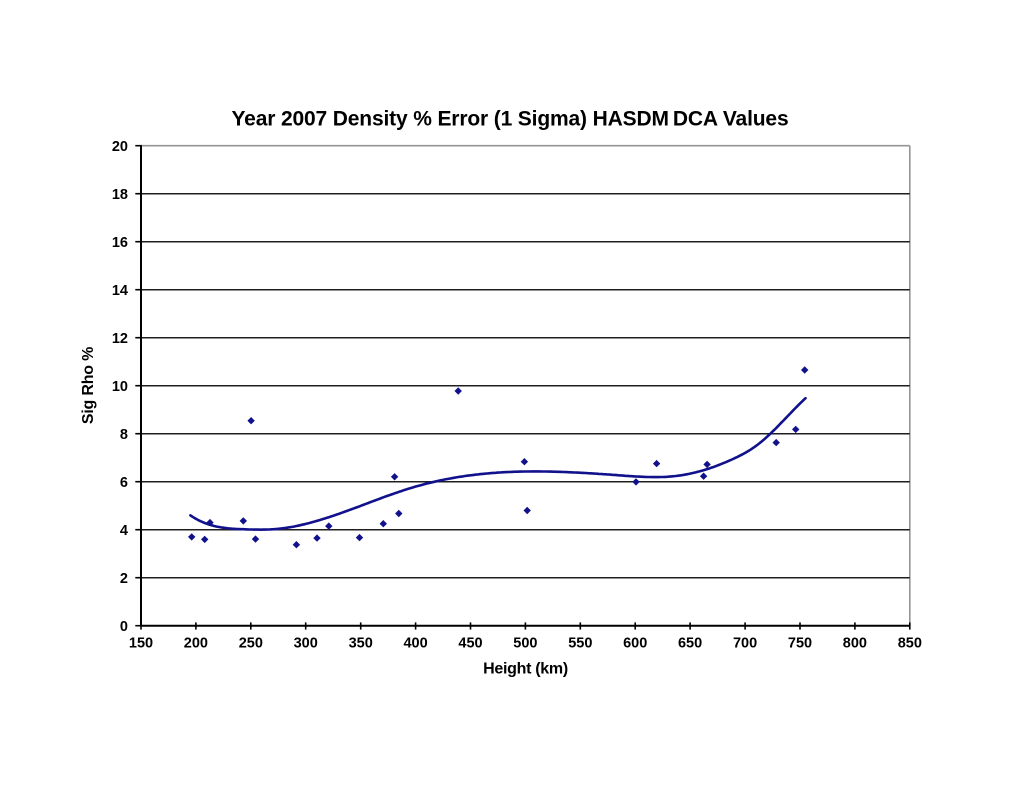 The width and height of the screenshot is (1024, 796). What do you see at coordinates (251, 644) in the screenshot?
I see `svg-text: 250` at bounding box center [251, 644].